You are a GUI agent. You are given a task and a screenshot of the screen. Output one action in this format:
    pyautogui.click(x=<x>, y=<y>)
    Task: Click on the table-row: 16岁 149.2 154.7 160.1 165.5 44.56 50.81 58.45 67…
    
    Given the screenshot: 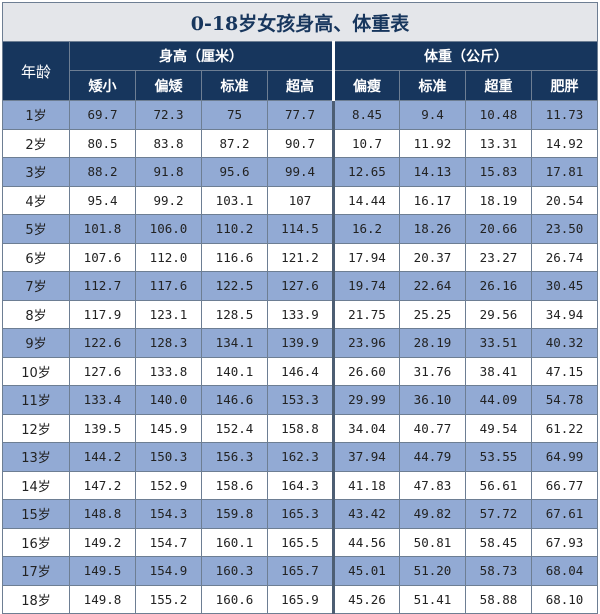 What is the action you would take?
    pyautogui.click(x=300, y=542)
    